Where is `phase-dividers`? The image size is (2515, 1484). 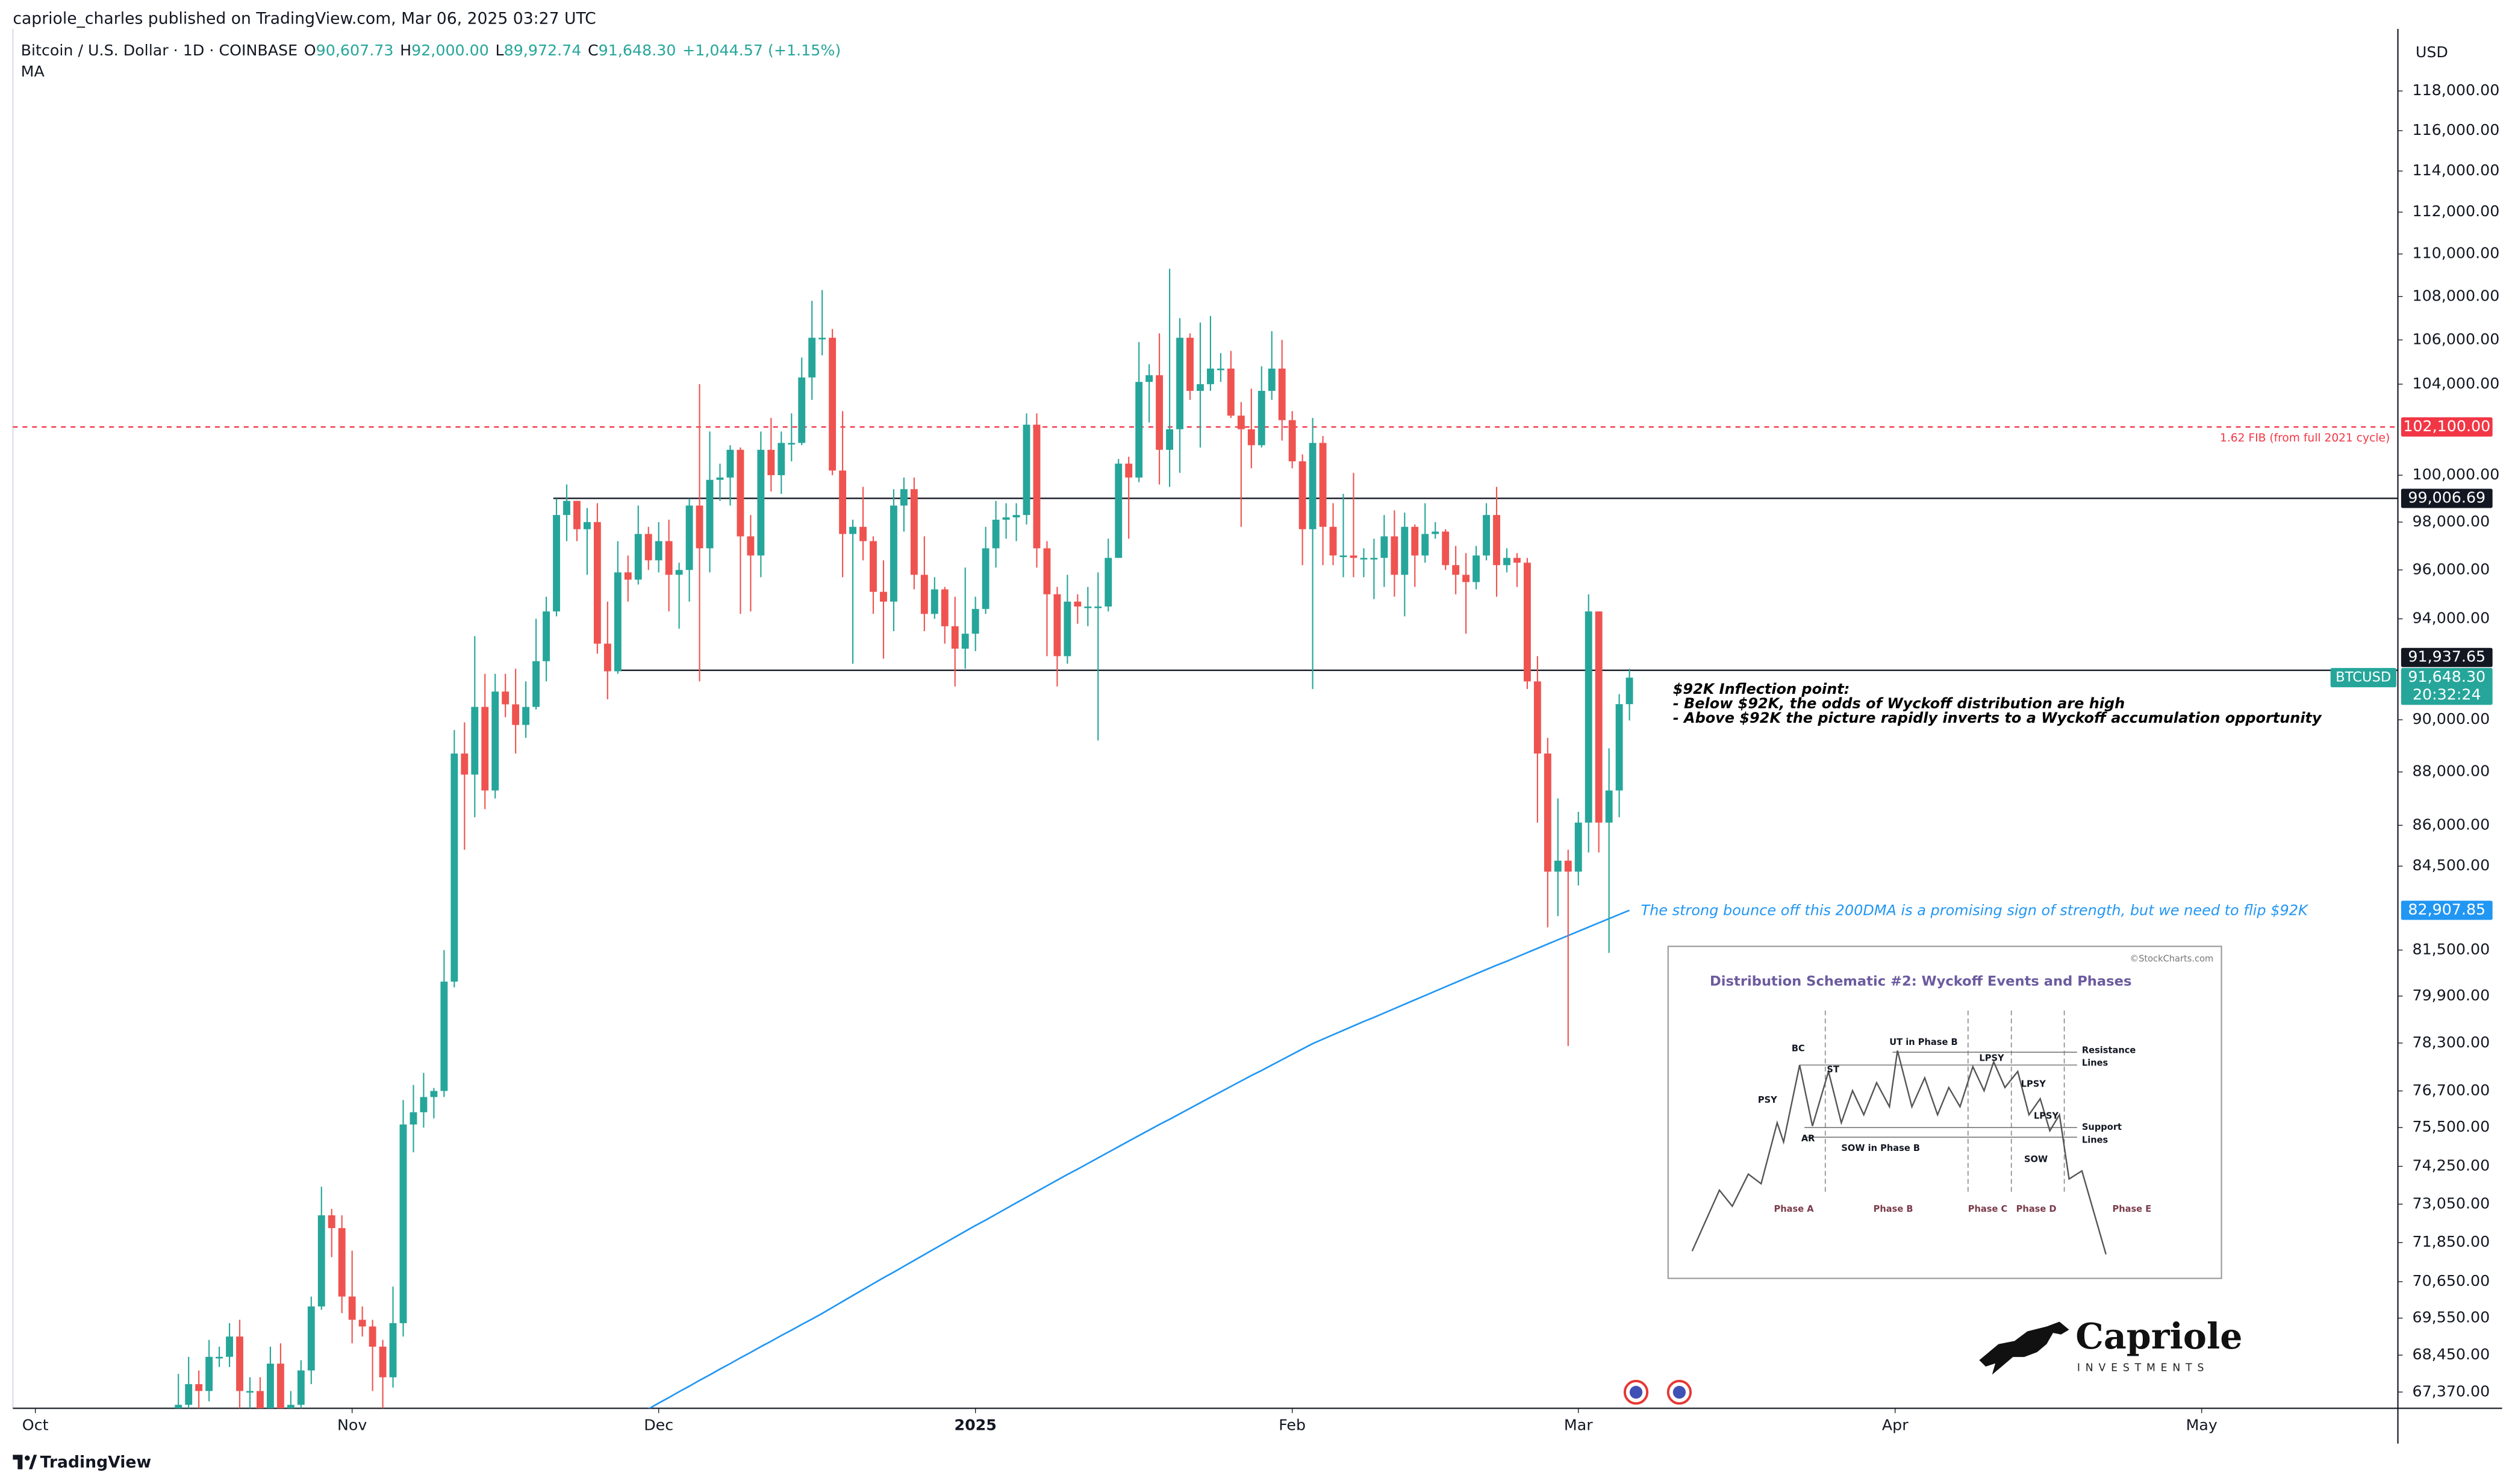
phase-dividers is located at coordinates (1944, 1103).